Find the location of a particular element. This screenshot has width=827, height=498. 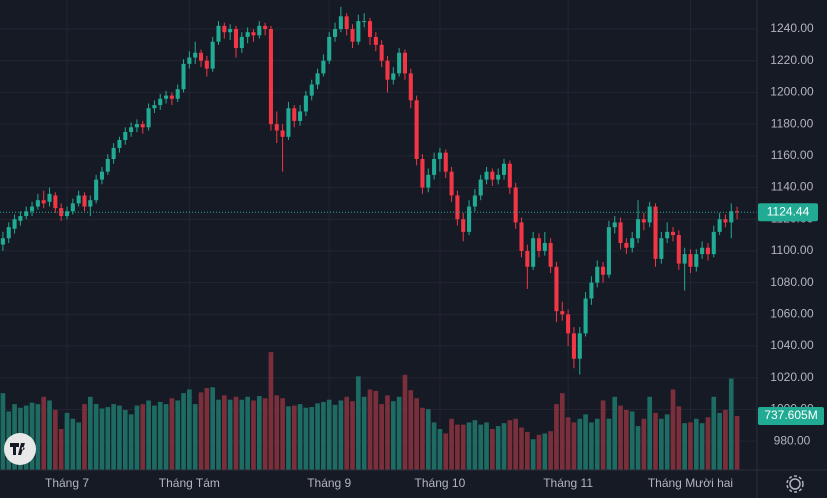

y-tick-label: 1020.00 is located at coordinates (792, 377).